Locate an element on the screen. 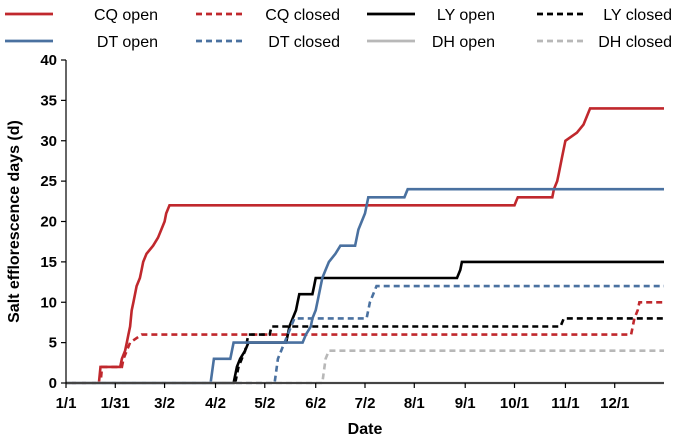 Image resolution: width=685 pixels, height=438 pixels. y-tick-label: 0 is located at coordinates (53, 383).